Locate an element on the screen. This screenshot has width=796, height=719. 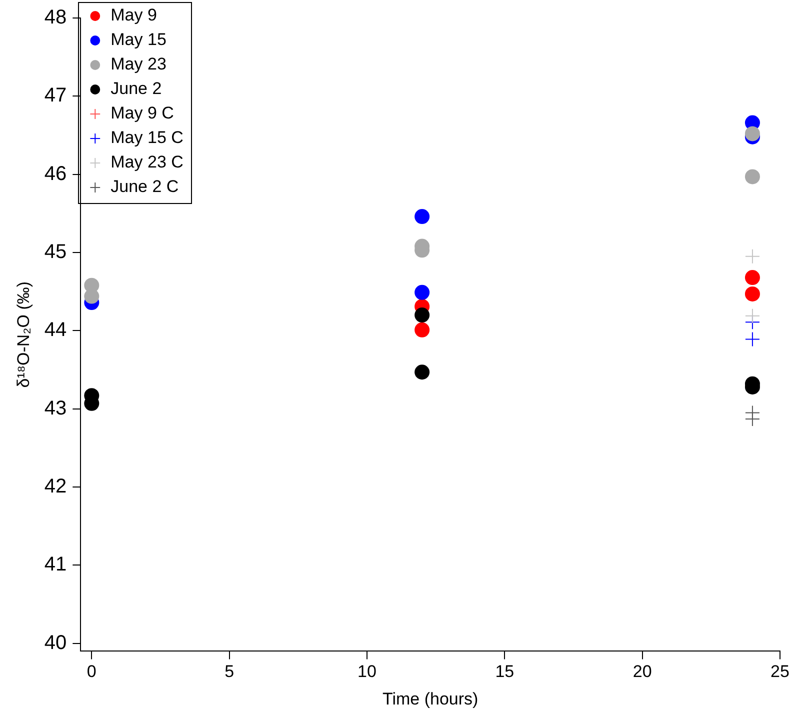
x-tick-label: 20 is located at coordinates (642, 672).